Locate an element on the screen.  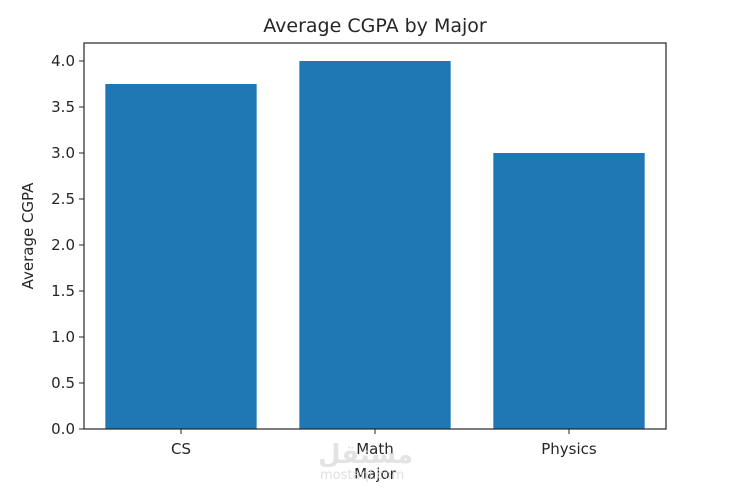
y-axis-label: Average CGPA is located at coordinates (28, 236).